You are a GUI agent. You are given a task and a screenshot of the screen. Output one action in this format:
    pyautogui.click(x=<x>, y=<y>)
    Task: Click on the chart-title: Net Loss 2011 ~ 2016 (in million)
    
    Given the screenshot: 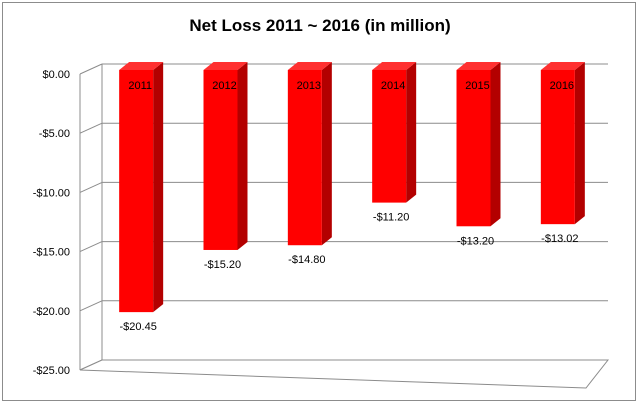 What is the action you would take?
    pyautogui.click(x=320, y=25)
    